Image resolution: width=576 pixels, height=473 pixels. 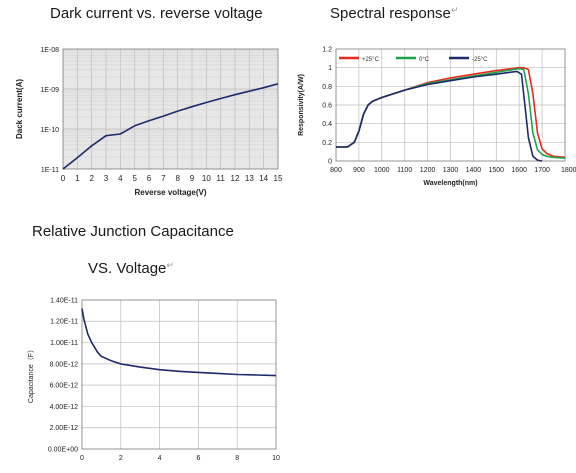 What do you see at coordinates (249, 178) in the screenshot?
I see `dark-current-x-tick-label: 13` at bounding box center [249, 178].